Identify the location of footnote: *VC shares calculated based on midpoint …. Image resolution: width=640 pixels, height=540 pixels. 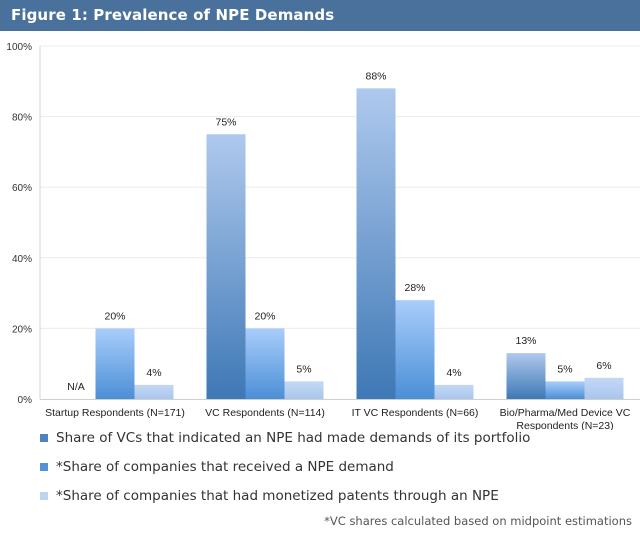
(478, 521).